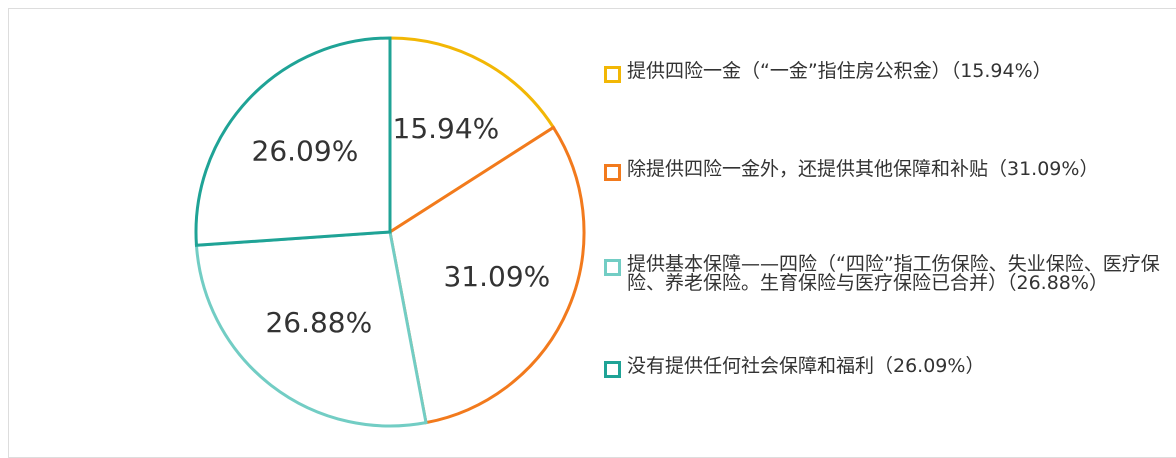  Describe the element at coordinates (839, 71) in the screenshot. I see `legend-label: 提供四险一金（“一金”指住房公积金）（15.94%）` at that location.